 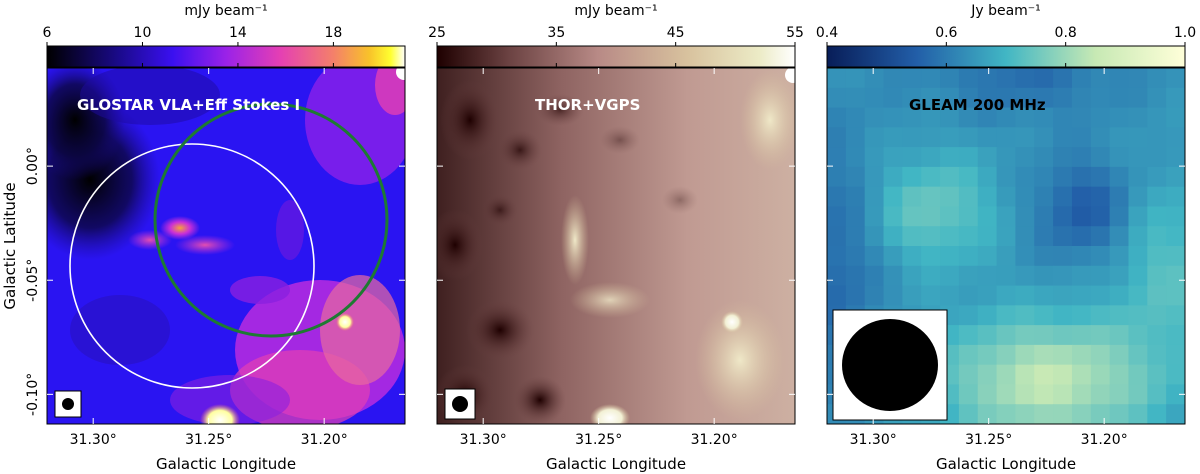 What do you see at coordinates (890, 365) in the screenshot?
I see `beam-marker-gleam` at bounding box center [890, 365].